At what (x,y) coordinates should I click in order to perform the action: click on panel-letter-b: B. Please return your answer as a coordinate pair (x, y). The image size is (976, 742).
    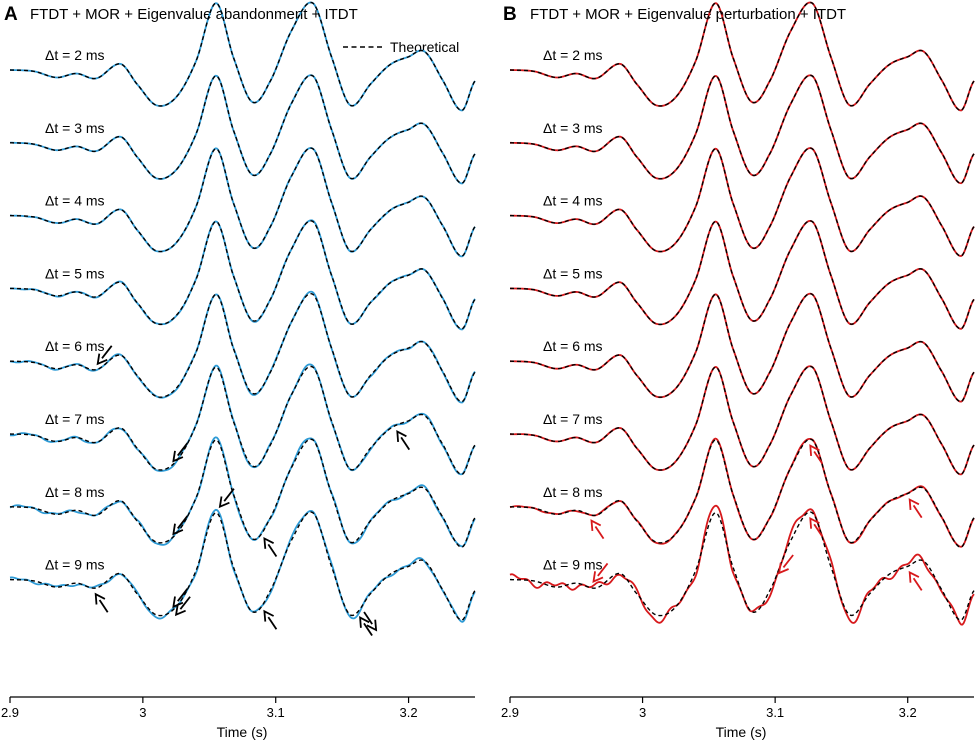
    Looking at the image, I should click on (510, 14).